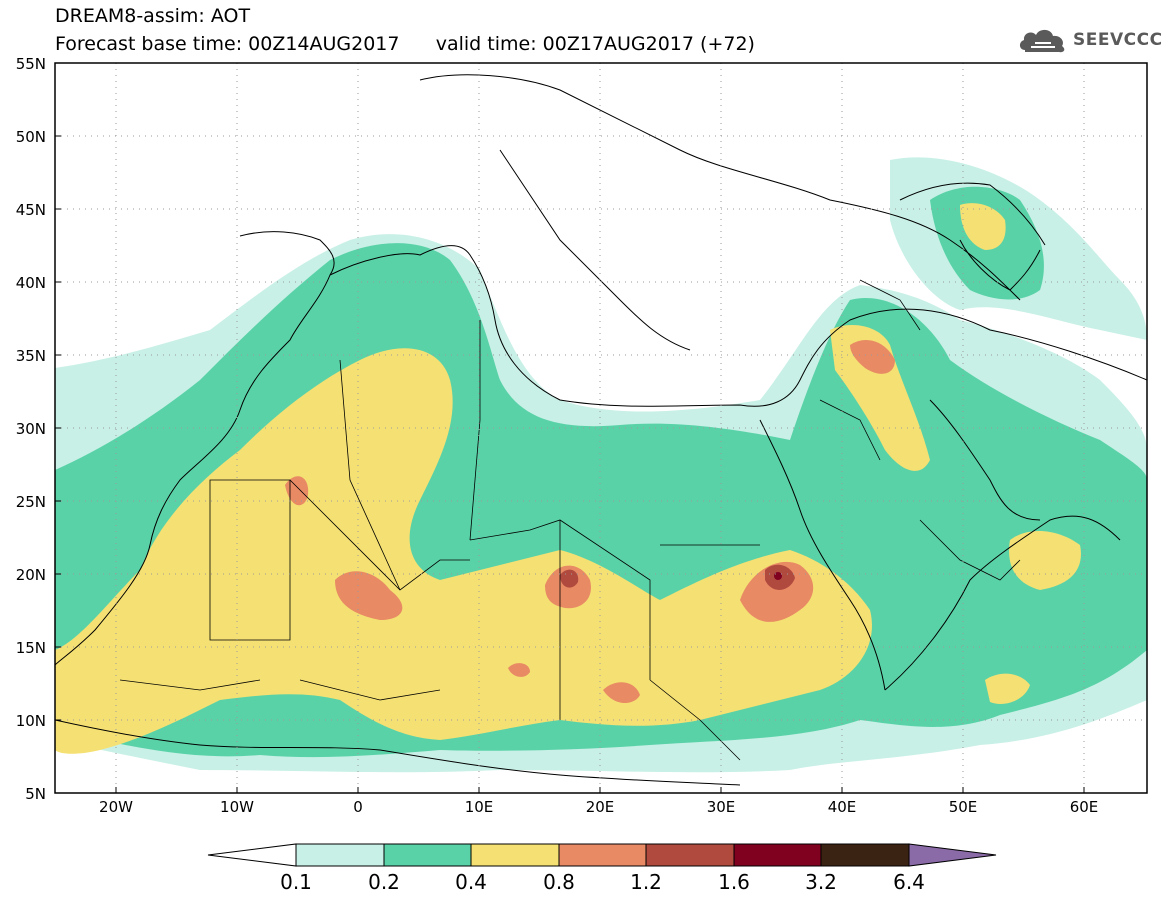 Image resolution: width=1165 pixels, height=905 pixels. Describe the element at coordinates (479, 807) in the screenshot. I see `lon-label: 10E` at that location.